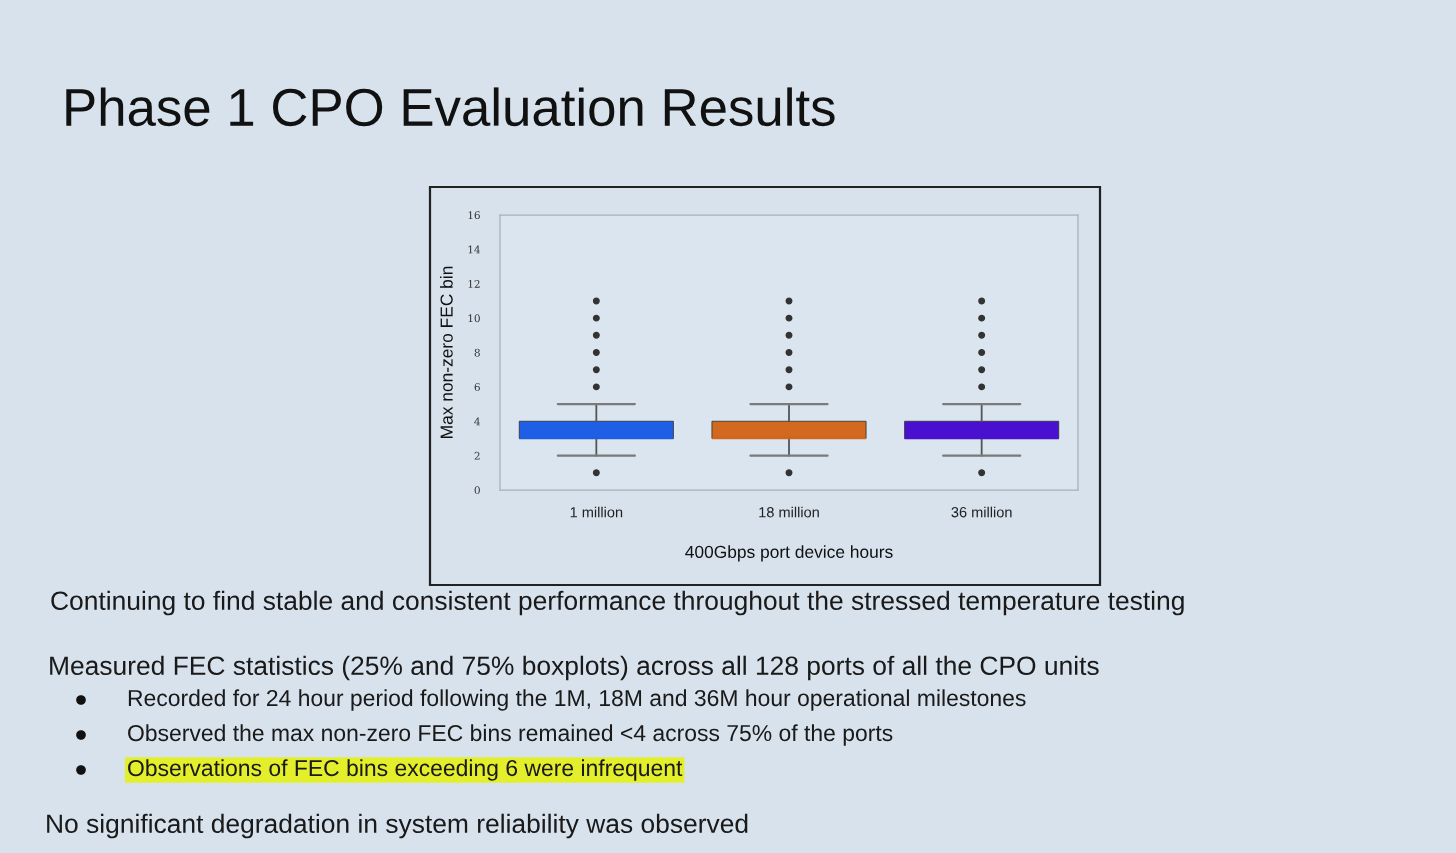 This screenshot has height=853, width=1456. Describe the element at coordinates (474, 283) in the screenshot. I see `y-tick-label: 12` at that location.